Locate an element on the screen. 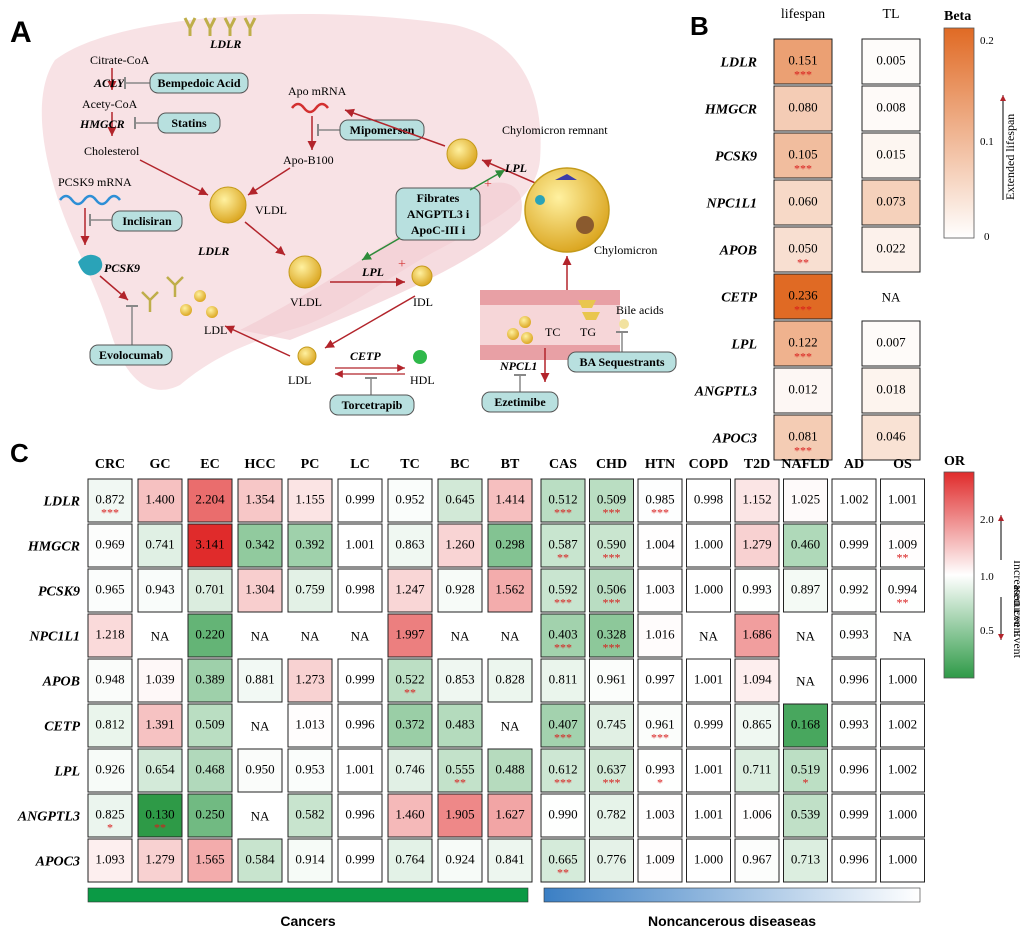  panel-c-row-label: ANGPTL3 is located at coordinates (48, 817).